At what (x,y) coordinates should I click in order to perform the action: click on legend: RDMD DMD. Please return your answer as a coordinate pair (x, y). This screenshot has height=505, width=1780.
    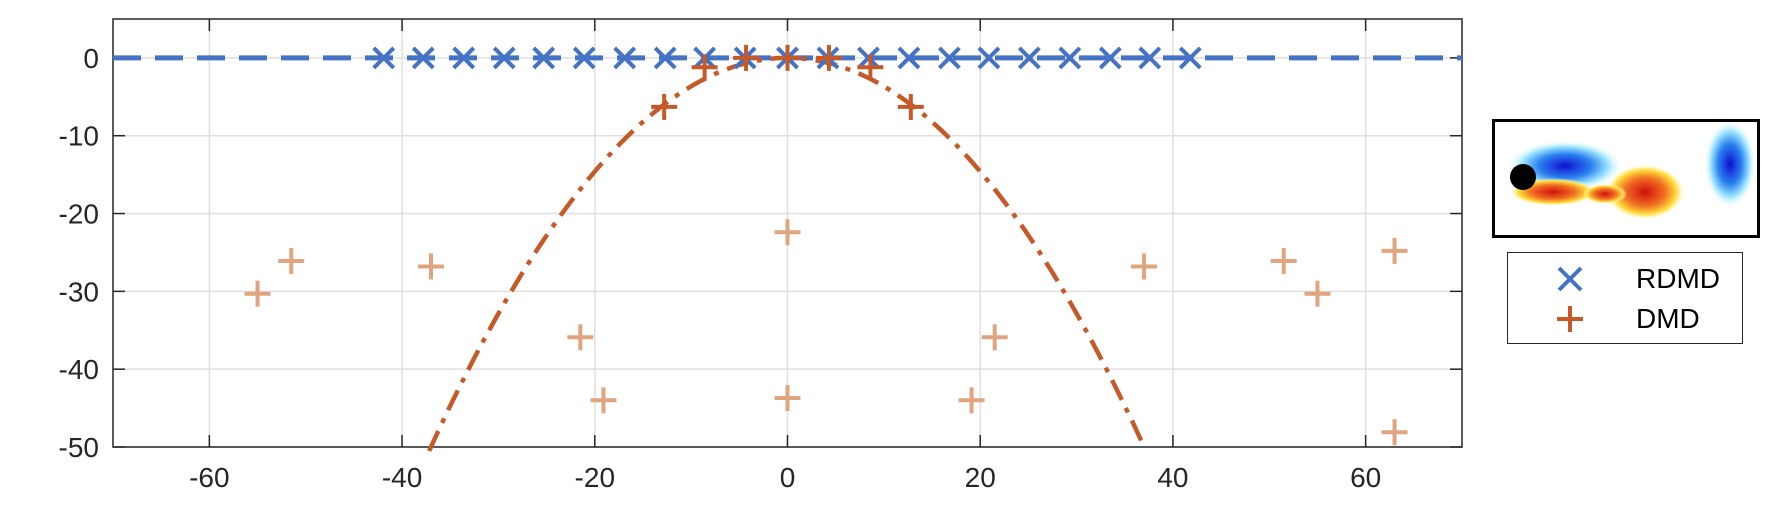
    Looking at the image, I should click on (1625, 298).